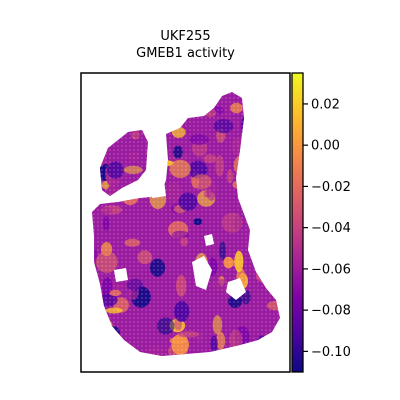 The image size is (400, 400). Describe the element at coordinates (331, 228) in the screenshot. I see `colorbar-tick-label: −0.04` at that location.